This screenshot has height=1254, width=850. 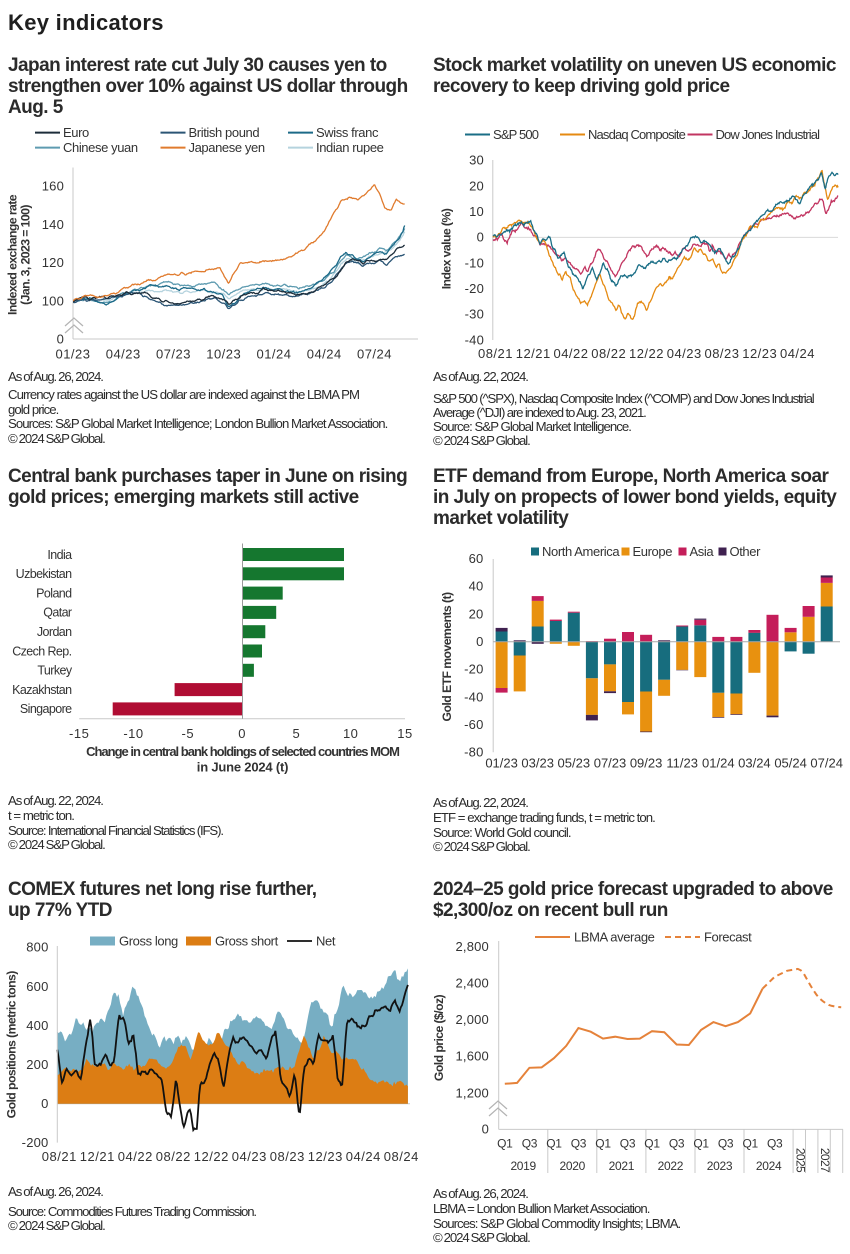 What do you see at coordinates (188, 733) in the screenshot?
I see `svg-text: -5` at bounding box center [188, 733].